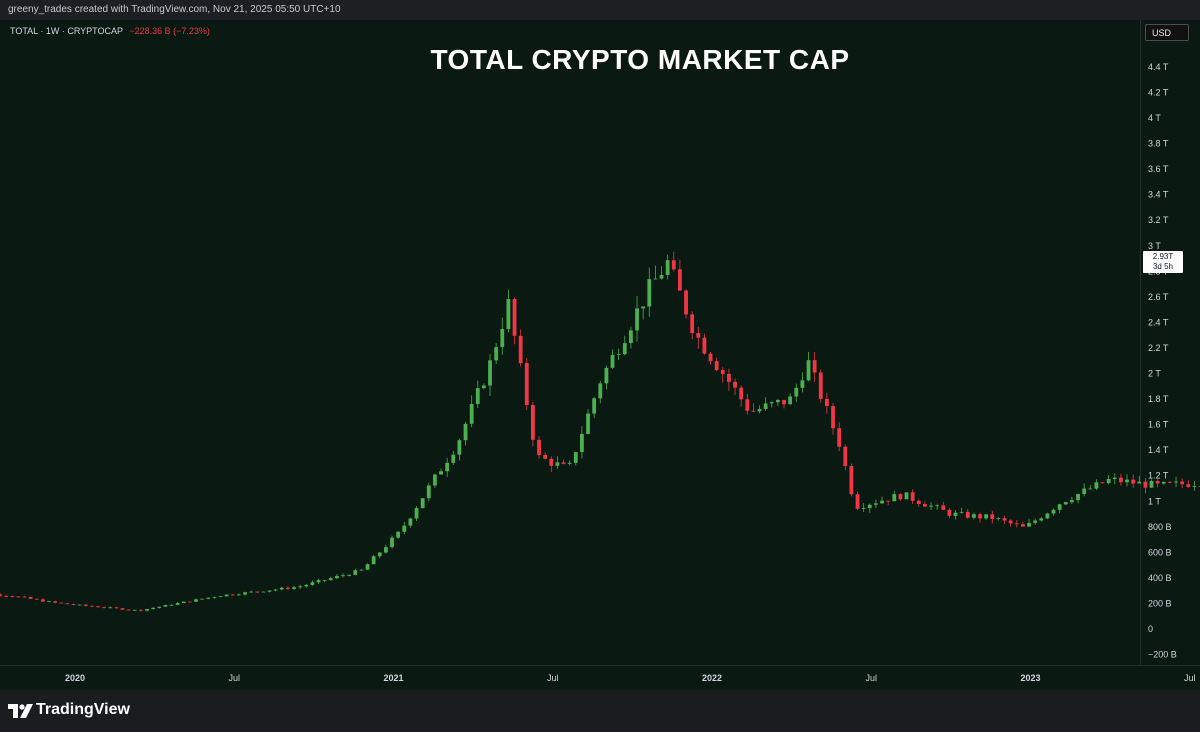  Describe the element at coordinates (1158, 297) in the screenshot. I see `y-tick-label: 2.6 T` at that location.